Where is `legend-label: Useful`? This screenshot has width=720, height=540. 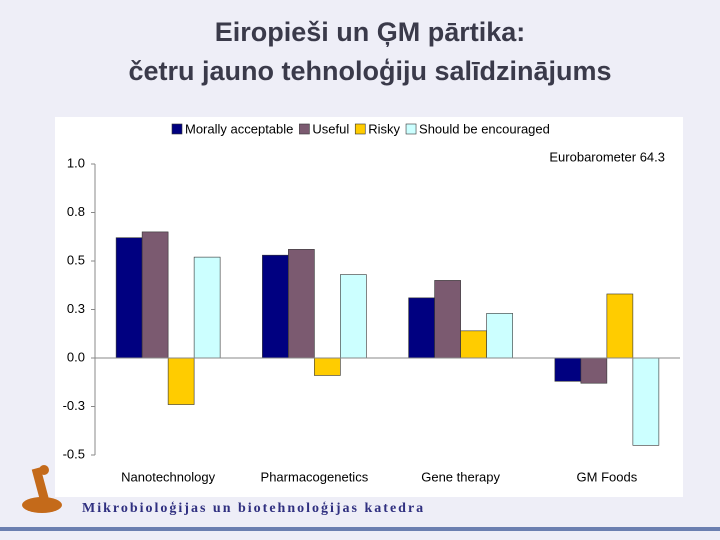
legend-label: Useful is located at coordinates (330, 128).